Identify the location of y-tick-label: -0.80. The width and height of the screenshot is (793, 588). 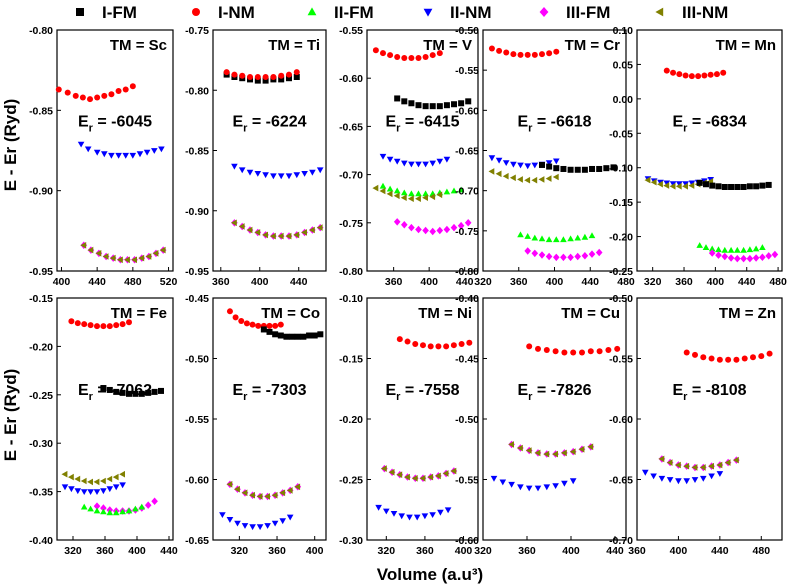
(467, 272).